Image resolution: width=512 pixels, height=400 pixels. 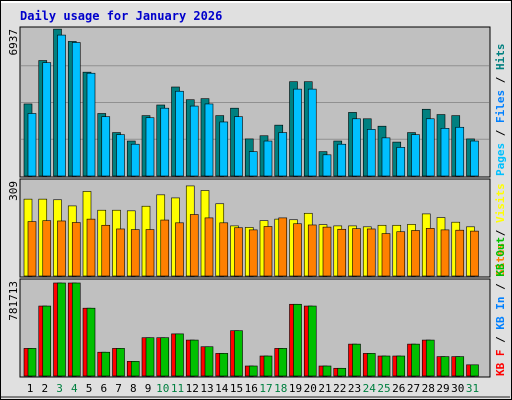 What do you see at coordinates (222, 388) in the screenshot?
I see `x-tick-label: 14` at bounding box center [222, 388].